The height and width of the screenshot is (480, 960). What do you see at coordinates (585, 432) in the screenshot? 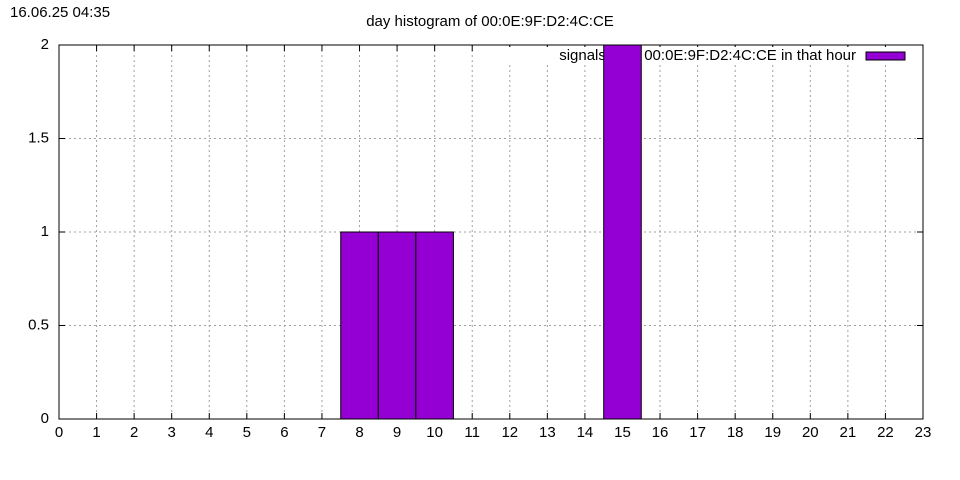
I see `x-tick-label: 14` at bounding box center [585, 432].